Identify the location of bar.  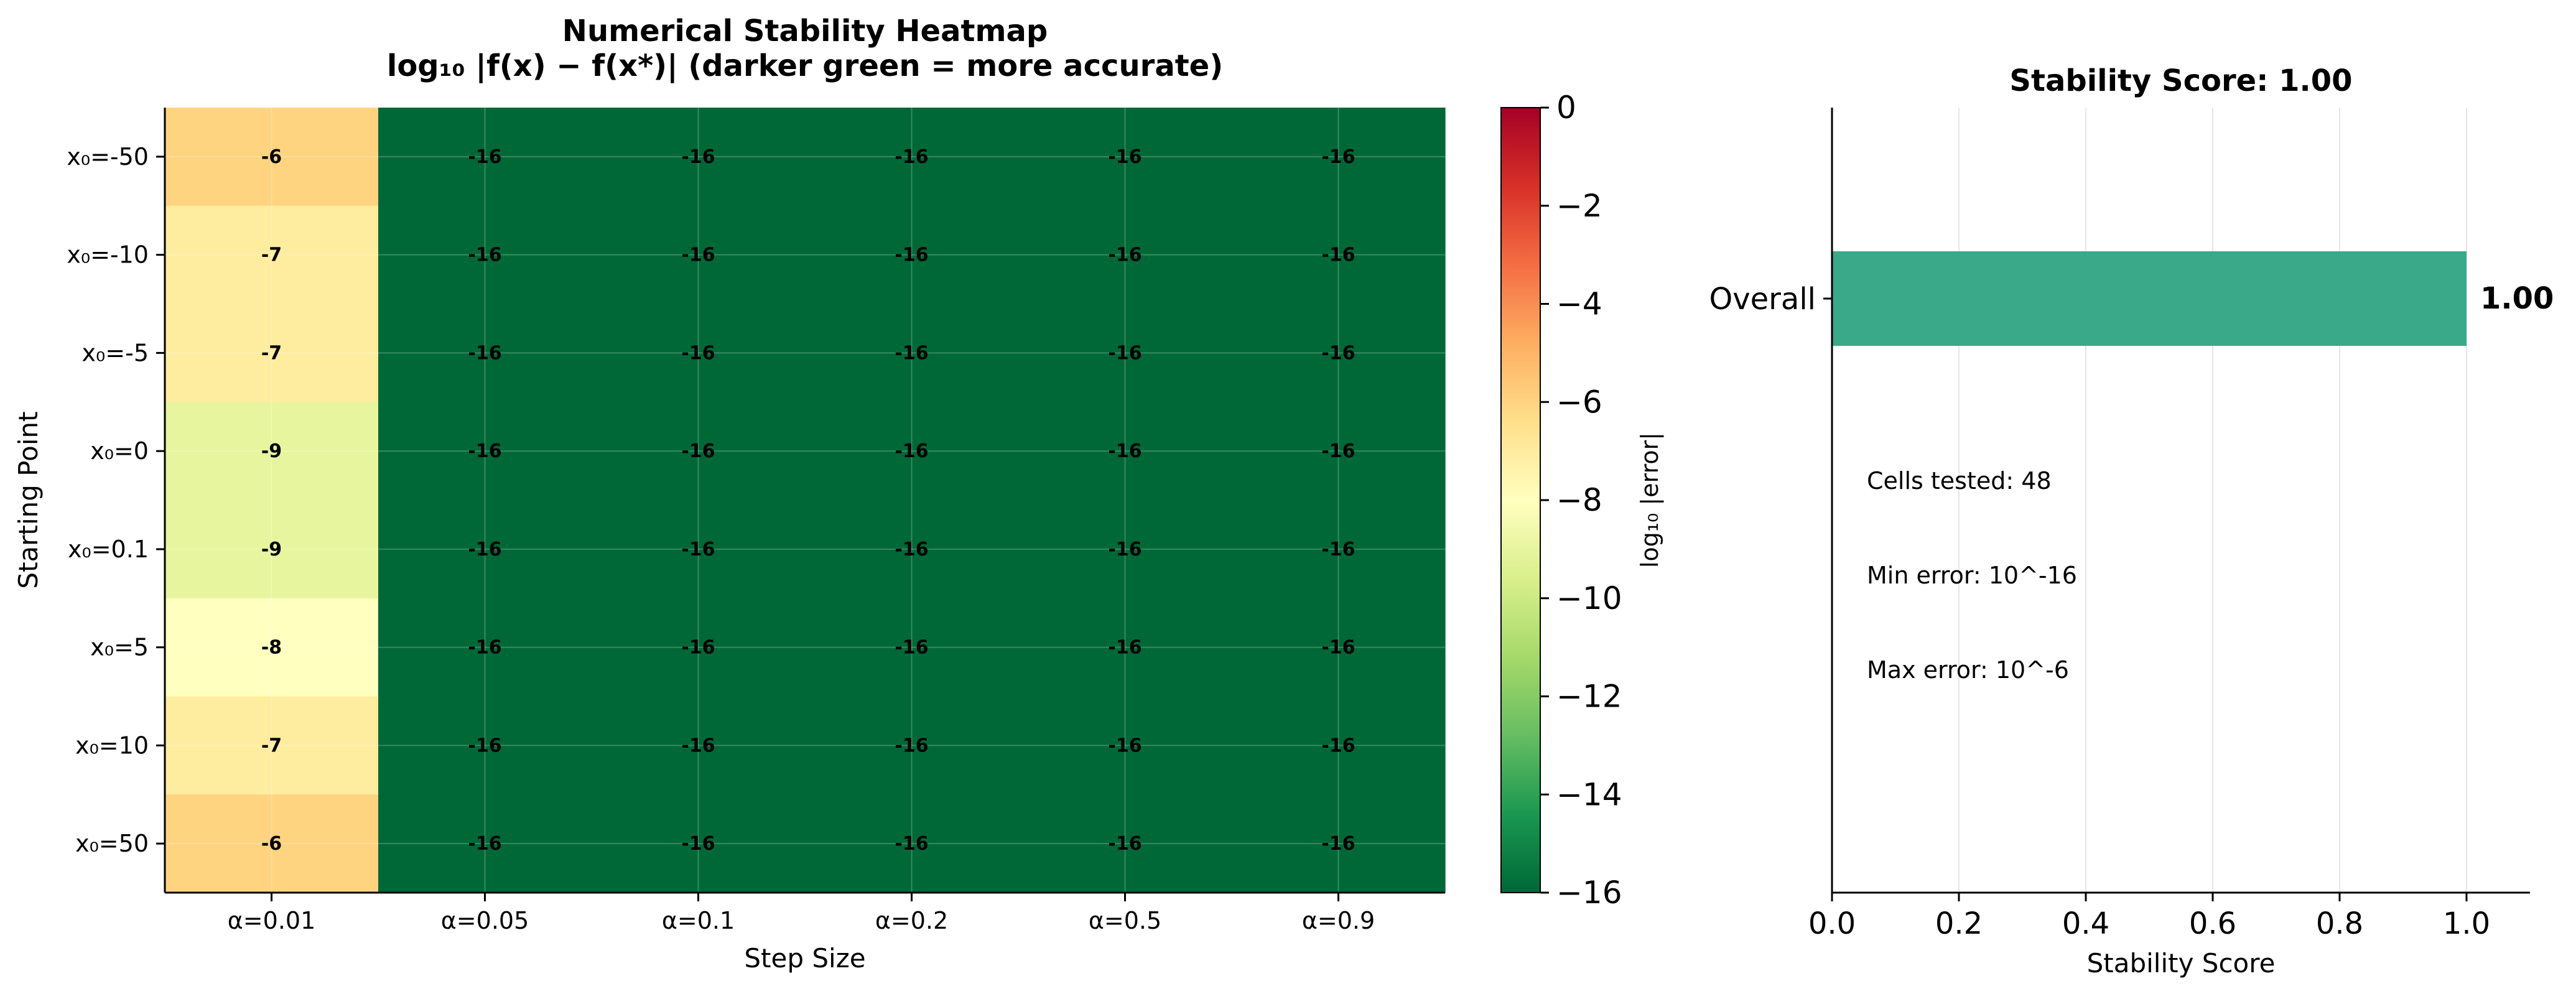
(2149, 298).